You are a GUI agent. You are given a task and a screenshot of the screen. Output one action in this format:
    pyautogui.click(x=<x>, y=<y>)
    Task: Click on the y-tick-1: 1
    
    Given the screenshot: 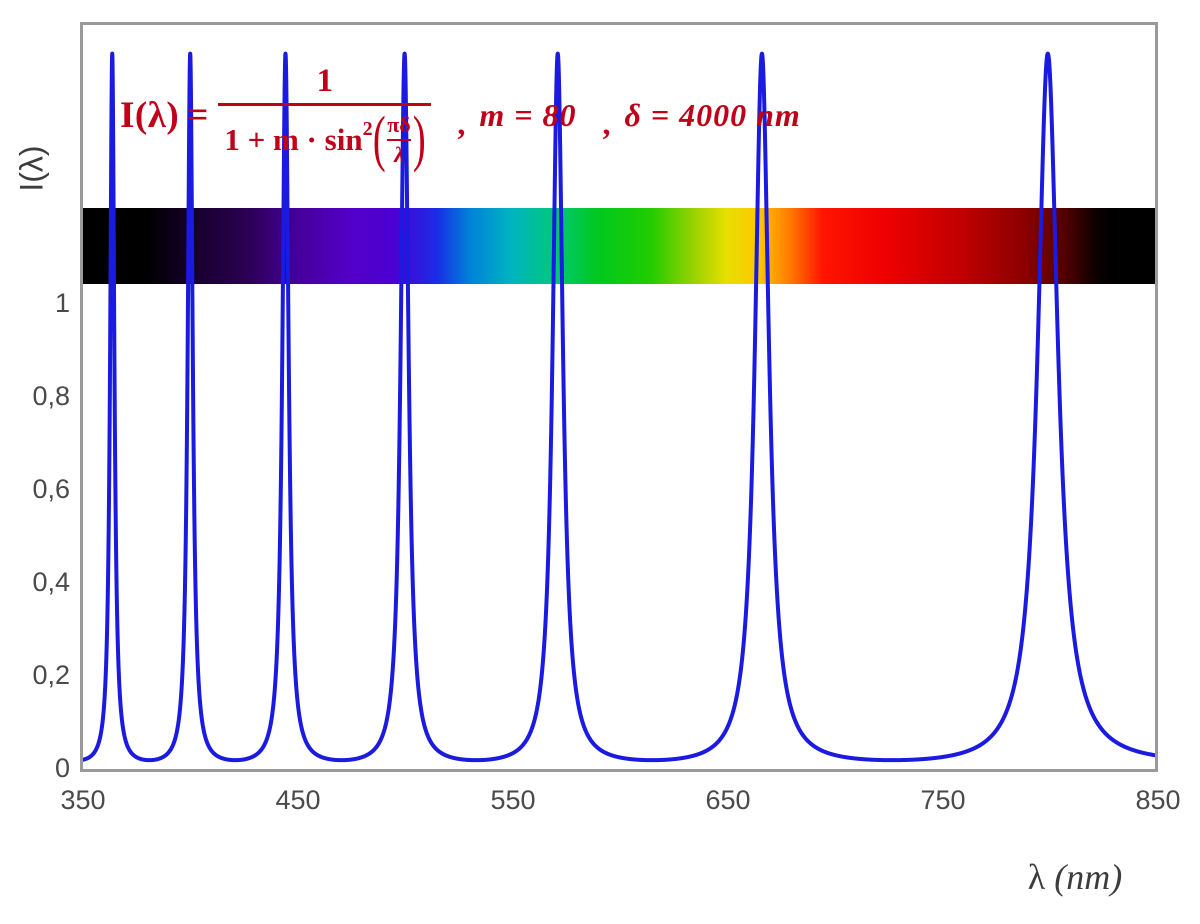 What is the action you would take?
    pyautogui.click(x=62, y=303)
    